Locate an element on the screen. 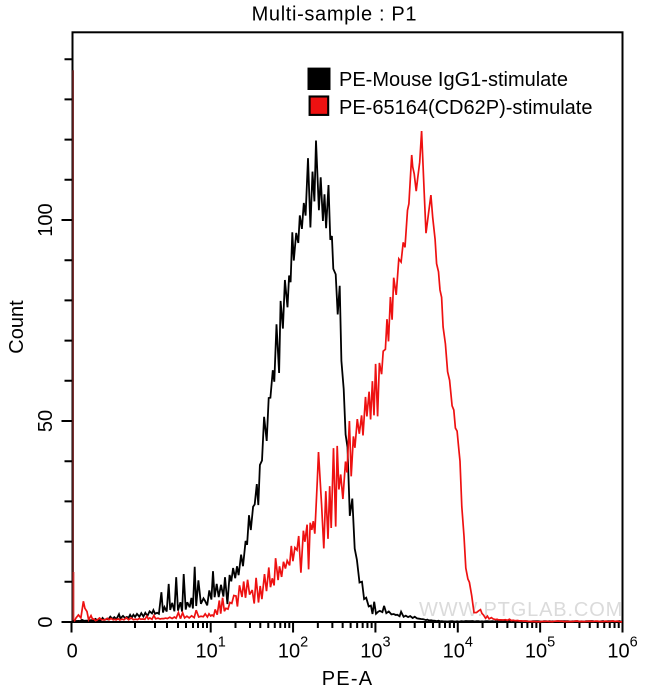 This screenshot has width=650, height=694. svg-text: PE-65164(CD62P)-stimulate is located at coordinates (465, 108).